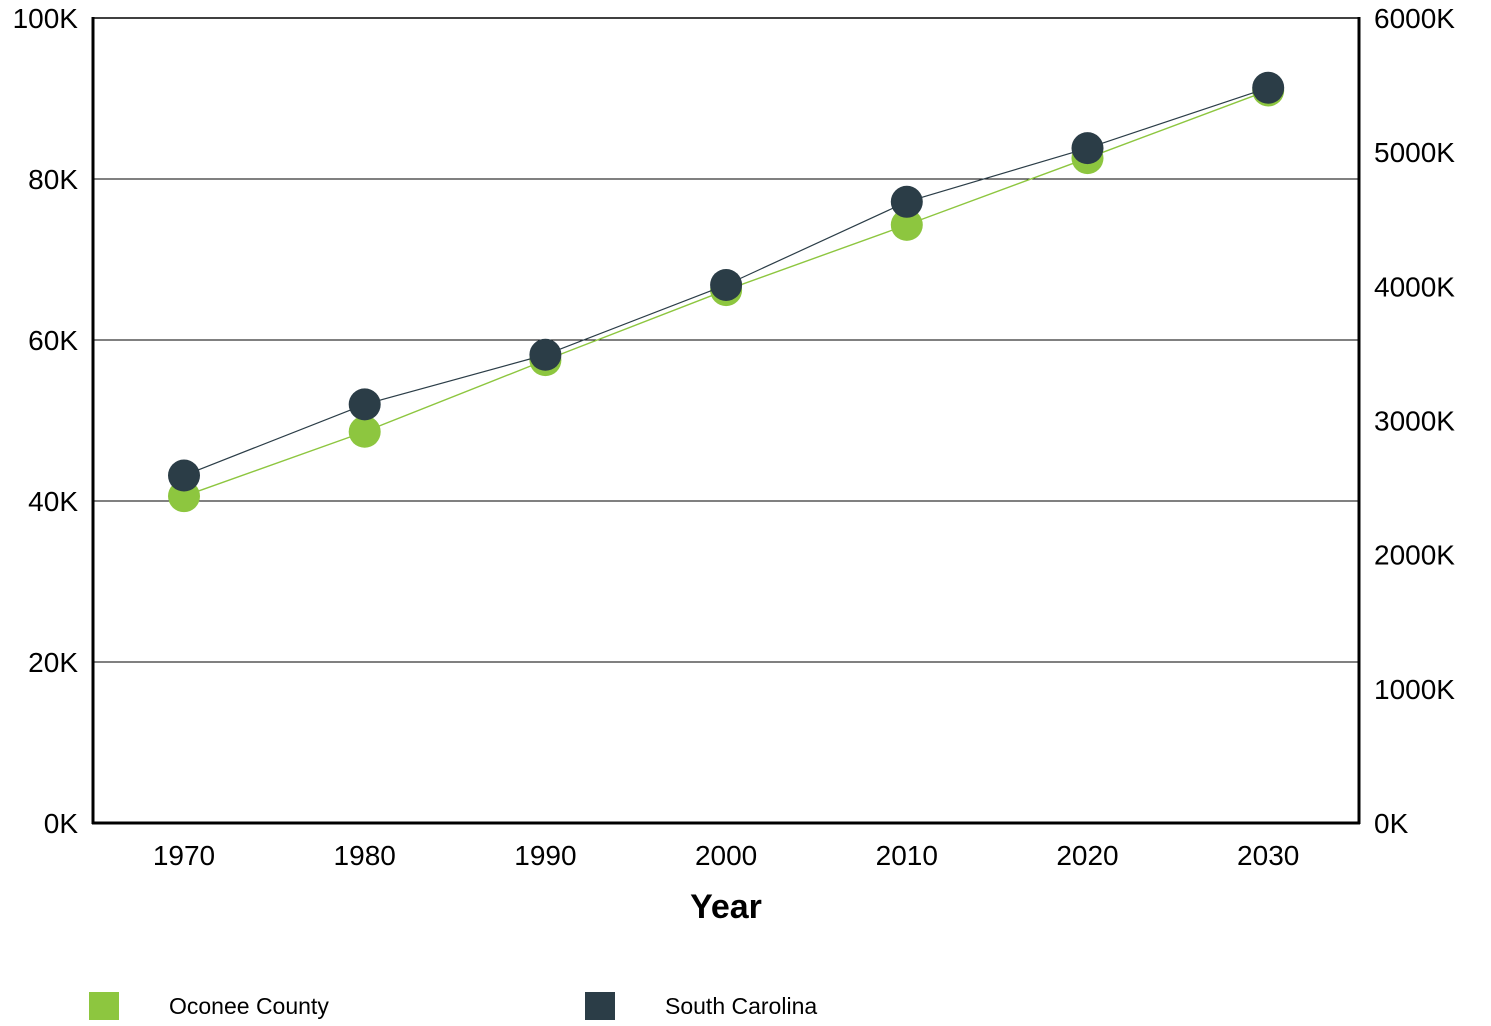 This screenshot has width=1491, height=1026. Describe the element at coordinates (1087, 855) in the screenshot. I see `x-tick-label: 2020` at that location.